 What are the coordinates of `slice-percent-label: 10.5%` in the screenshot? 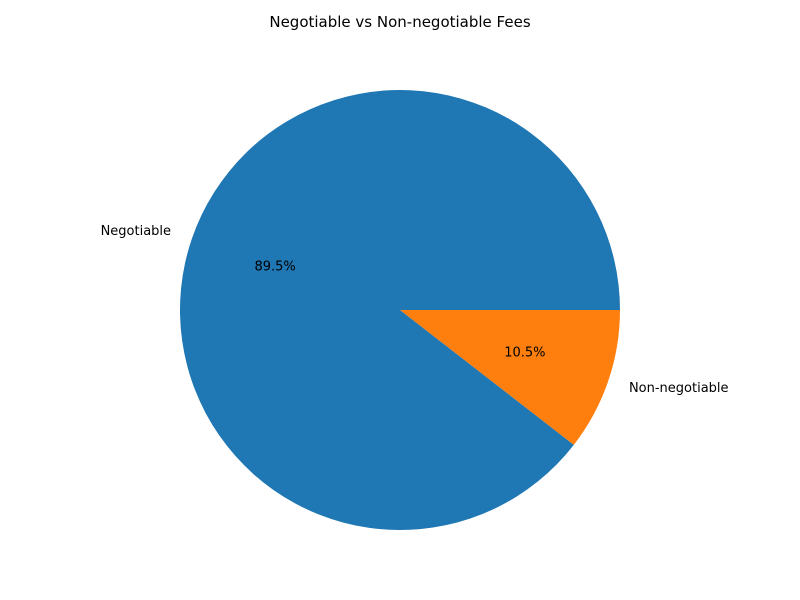 It's located at (524, 352).